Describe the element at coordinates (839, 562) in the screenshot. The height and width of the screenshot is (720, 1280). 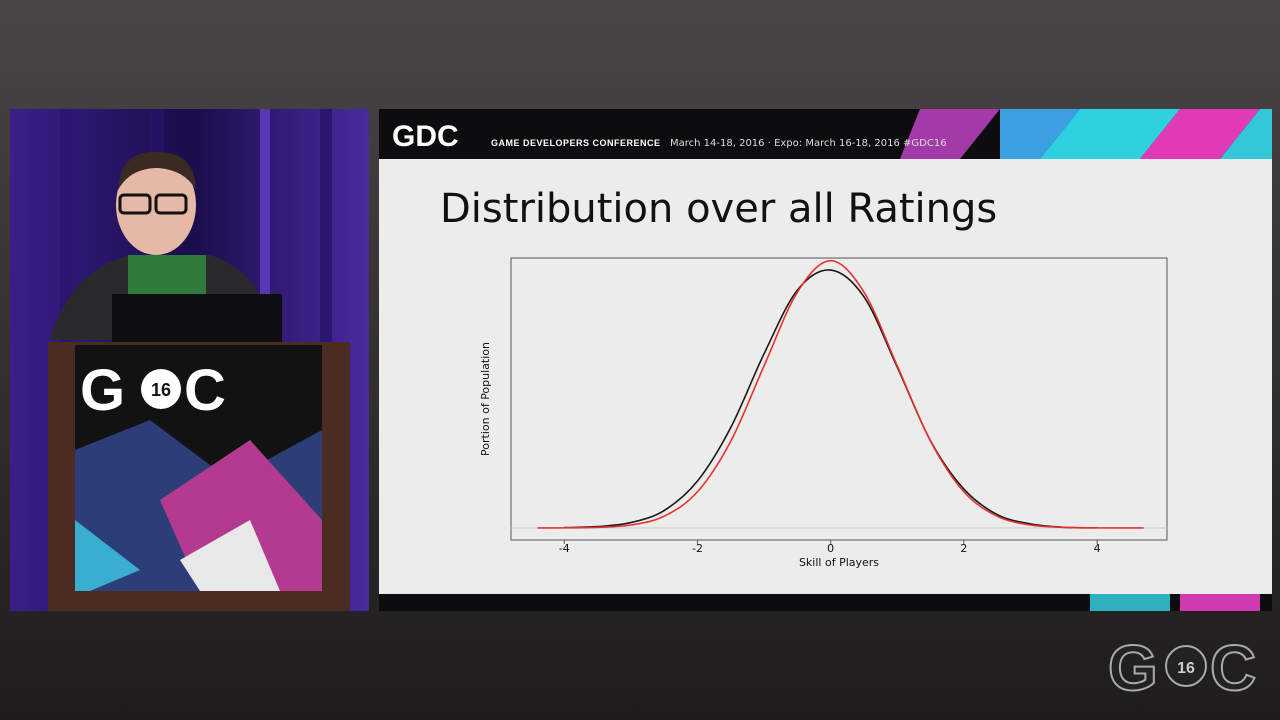
I see `x-axis-label: Skill of Players` at that location.